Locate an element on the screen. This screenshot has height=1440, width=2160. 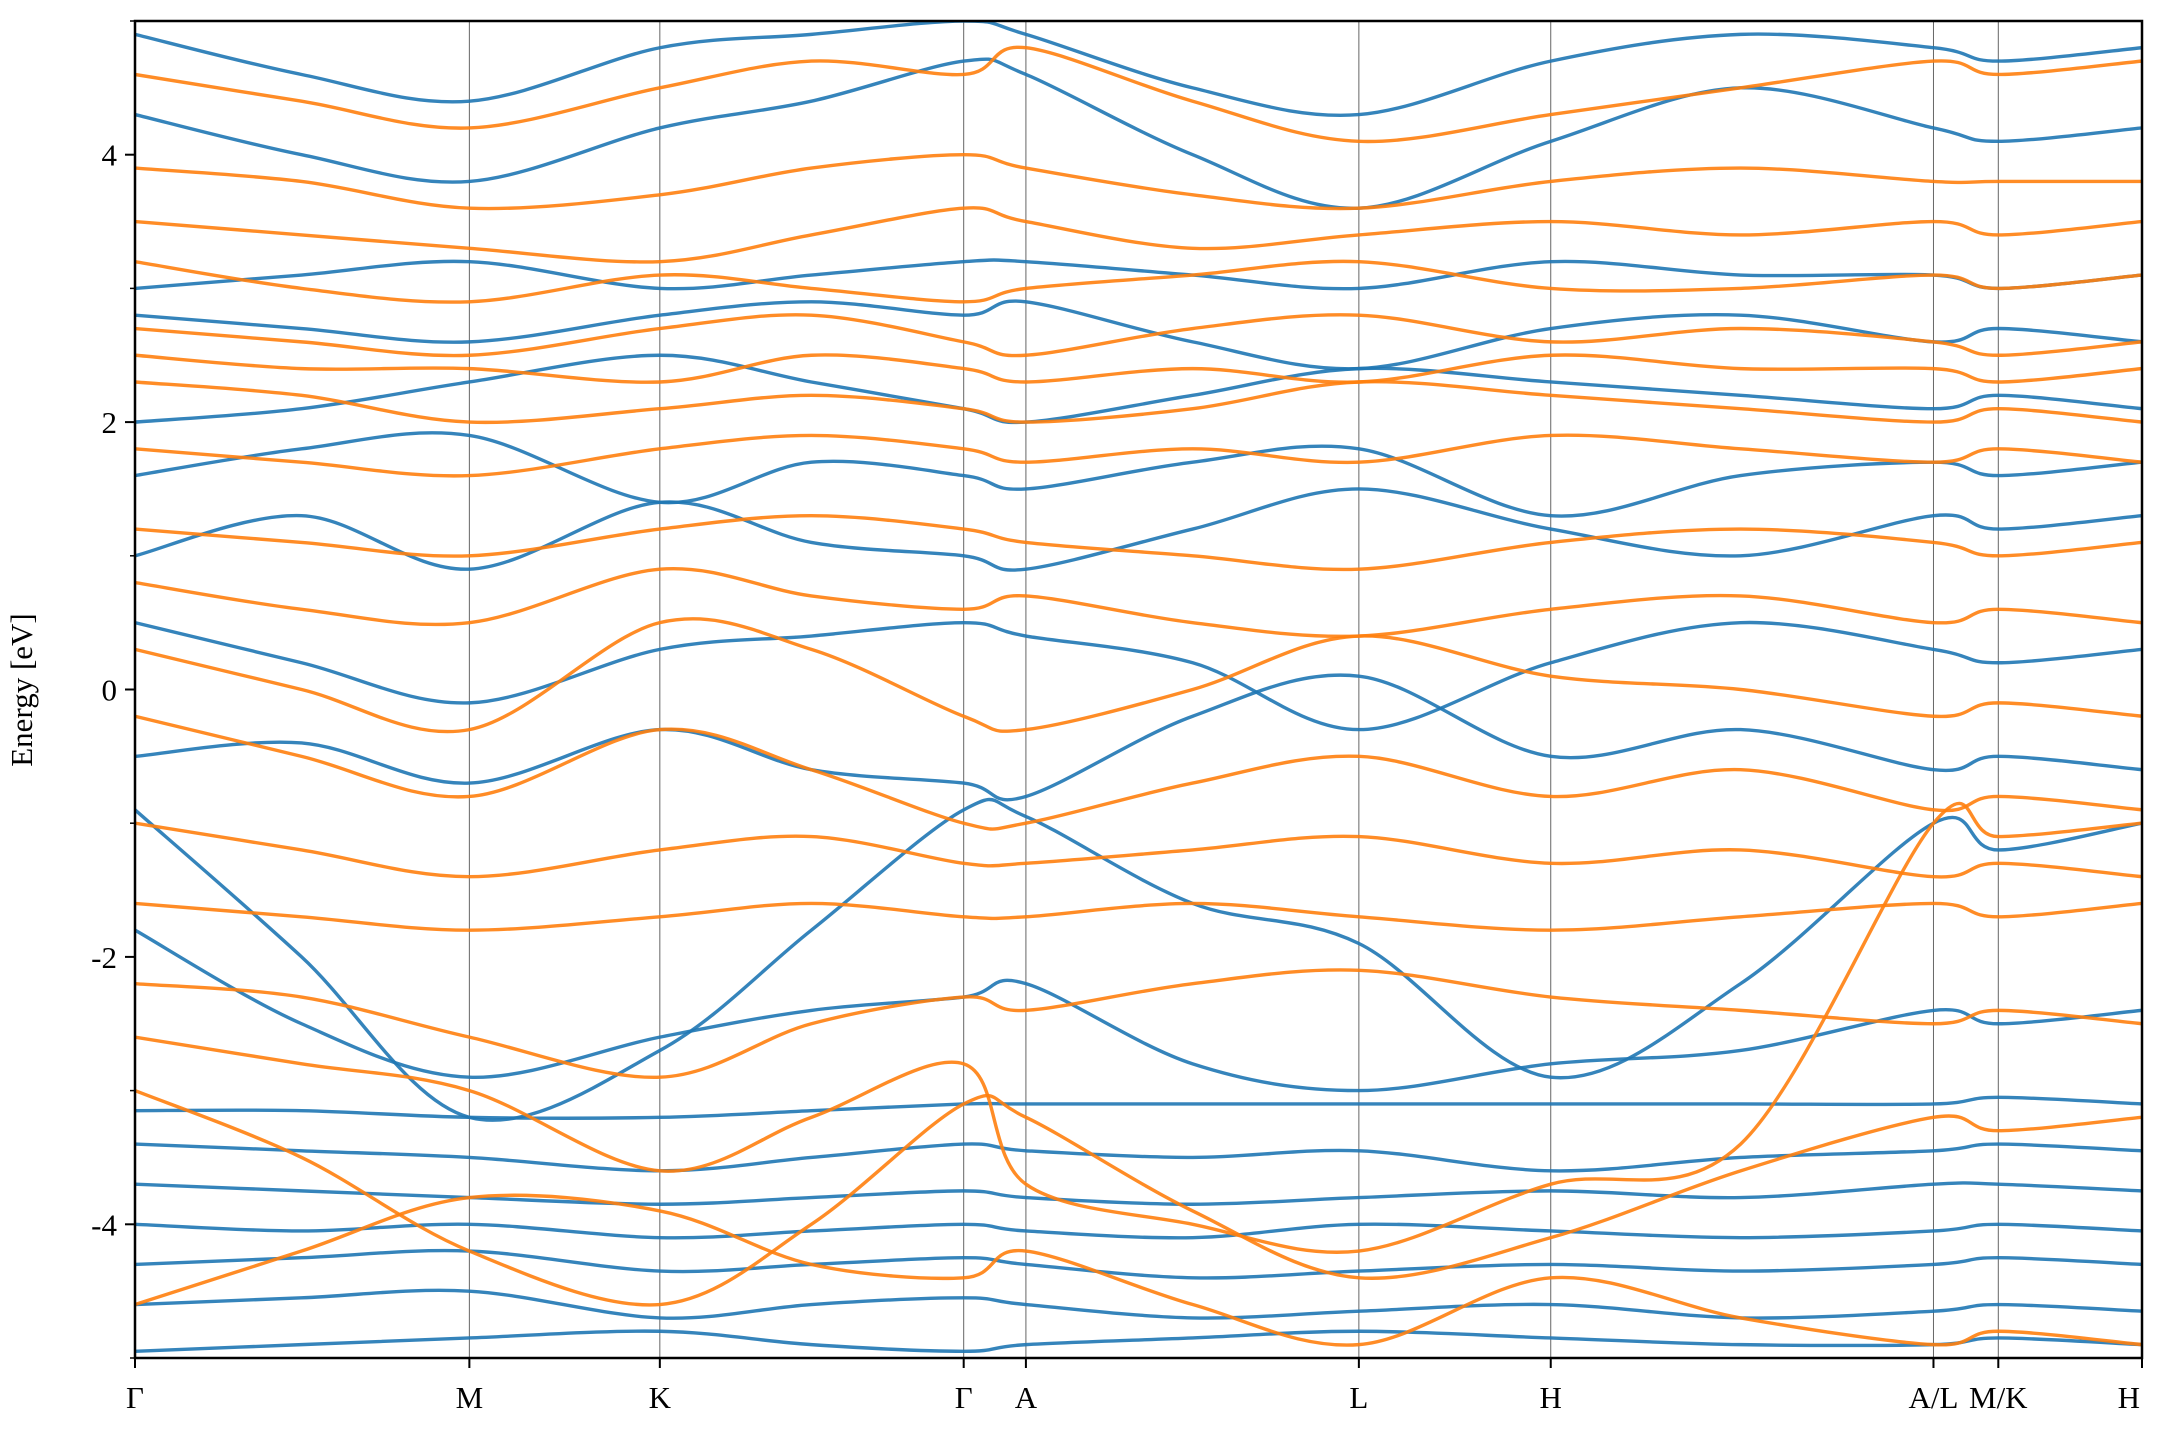
x-tick-label: K is located at coordinates (660, 1397).